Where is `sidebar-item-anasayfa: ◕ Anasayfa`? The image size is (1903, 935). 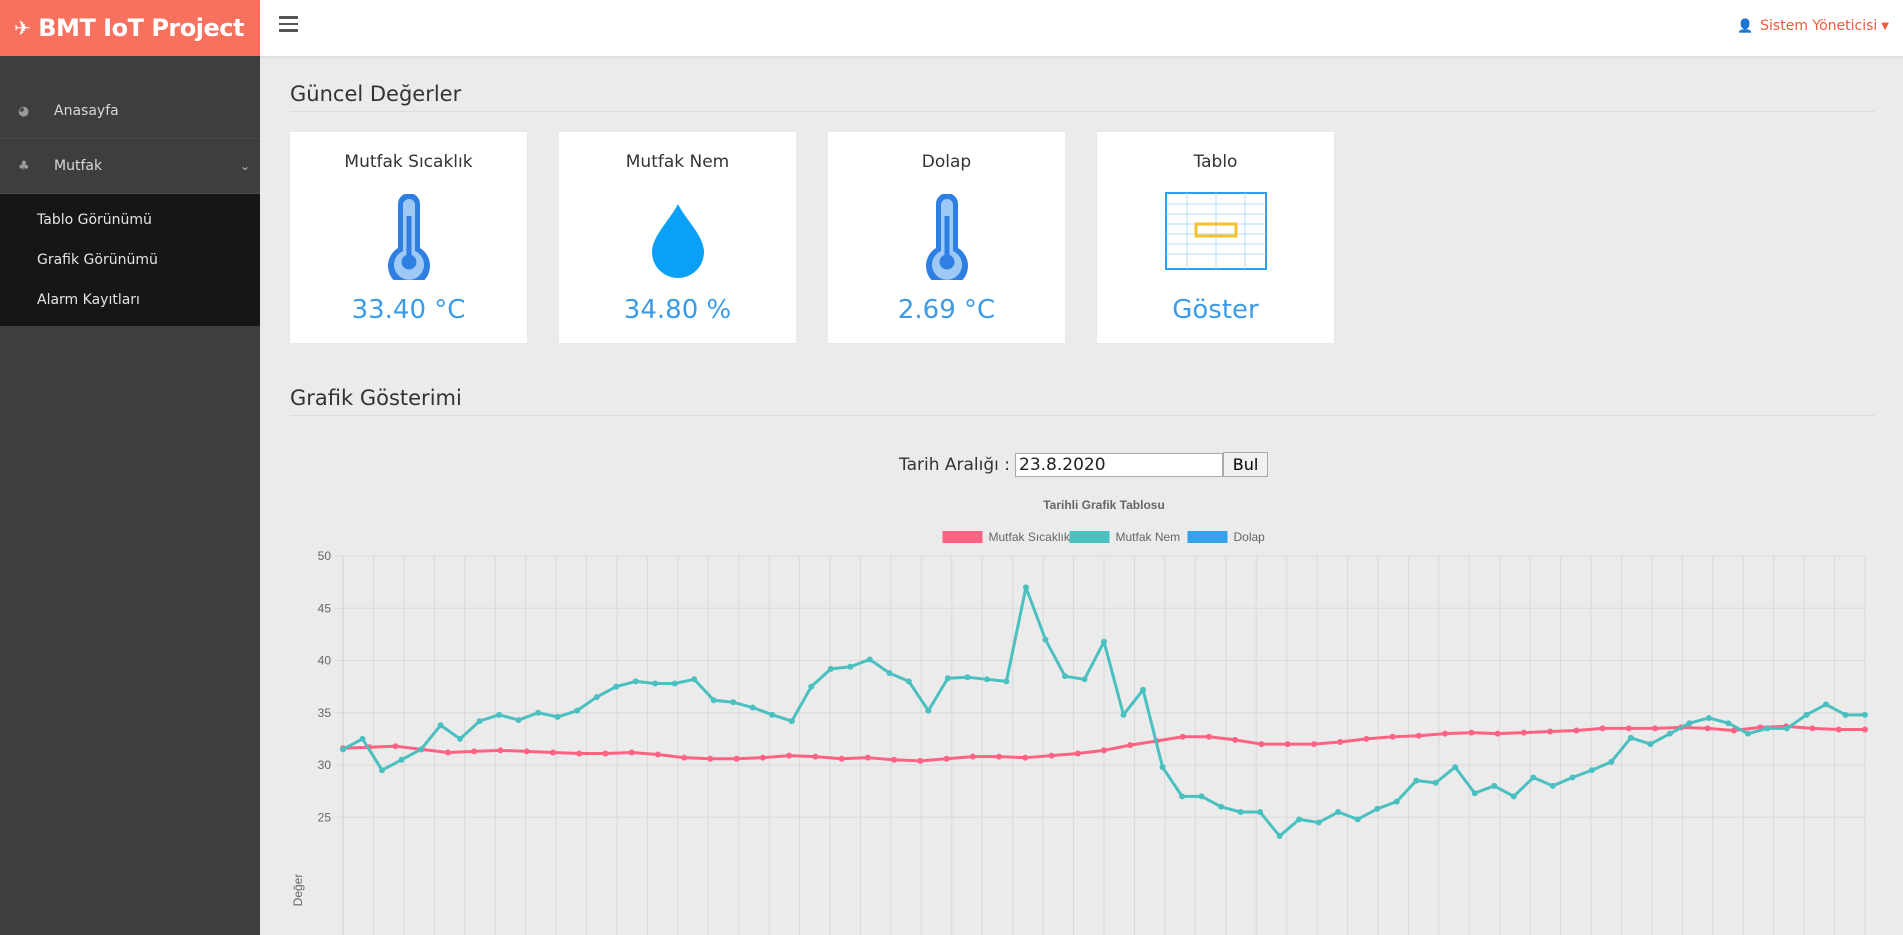 sidebar-item-anasayfa: ◕ Anasayfa is located at coordinates (130, 111).